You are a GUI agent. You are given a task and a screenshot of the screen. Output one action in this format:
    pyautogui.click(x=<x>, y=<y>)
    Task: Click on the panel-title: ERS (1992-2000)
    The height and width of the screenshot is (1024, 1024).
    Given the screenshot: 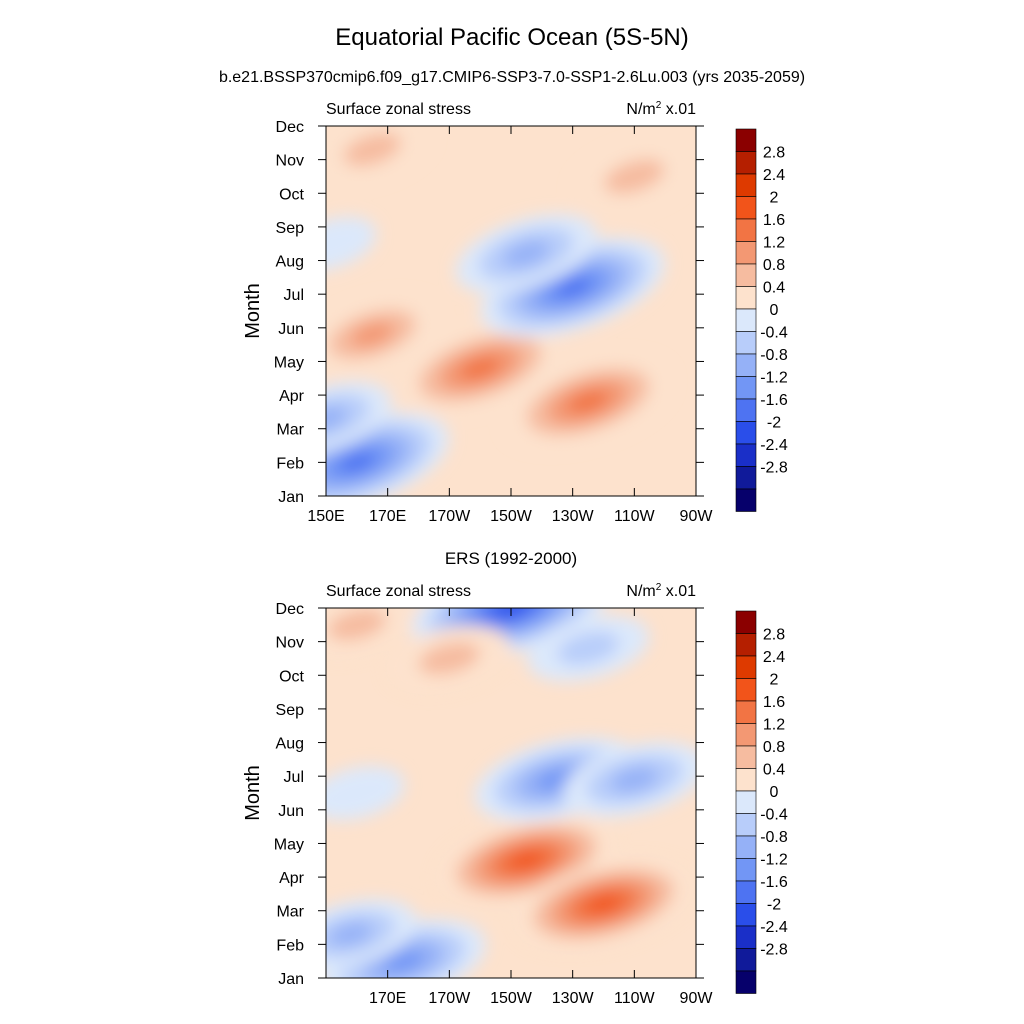 What is the action you would take?
    pyautogui.click(x=511, y=558)
    